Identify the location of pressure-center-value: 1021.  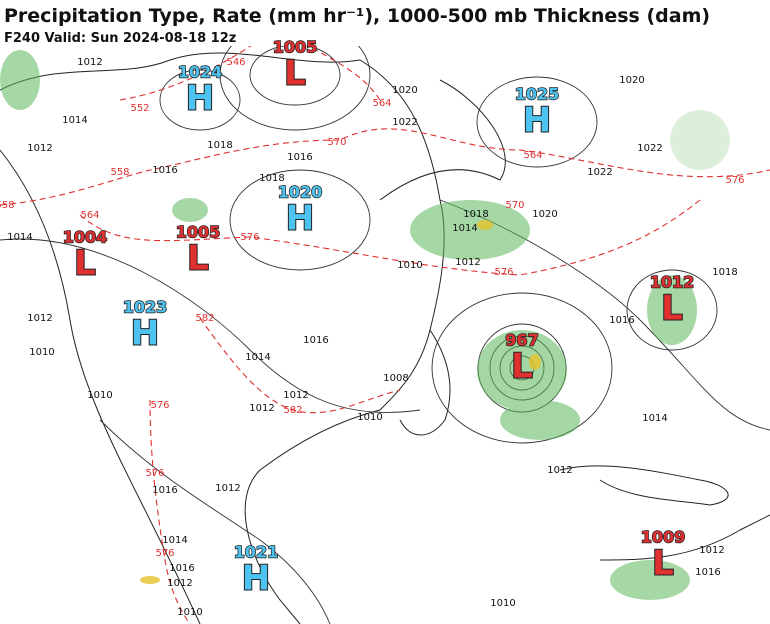
(256, 552).